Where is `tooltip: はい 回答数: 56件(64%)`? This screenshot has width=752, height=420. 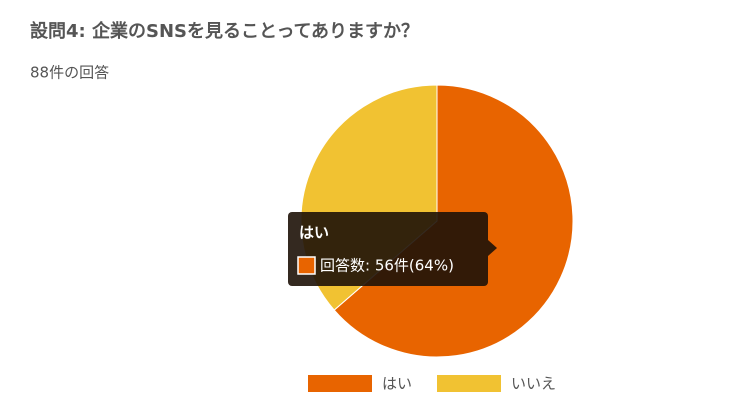 tooltip: はい 回答数: 56件(64%) is located at coordinates (392, 249).